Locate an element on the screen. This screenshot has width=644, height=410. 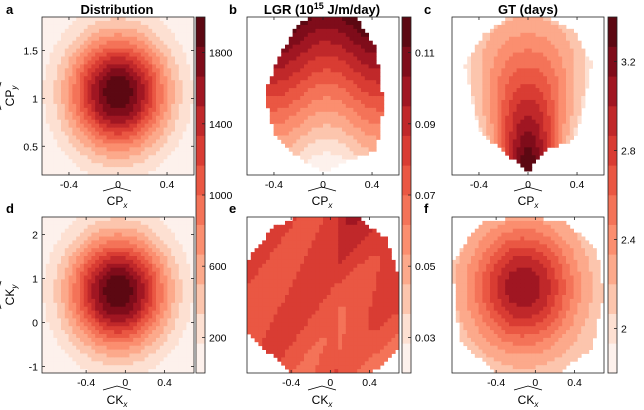
xlabel-a: CPx is located at coordinates (117, 198).